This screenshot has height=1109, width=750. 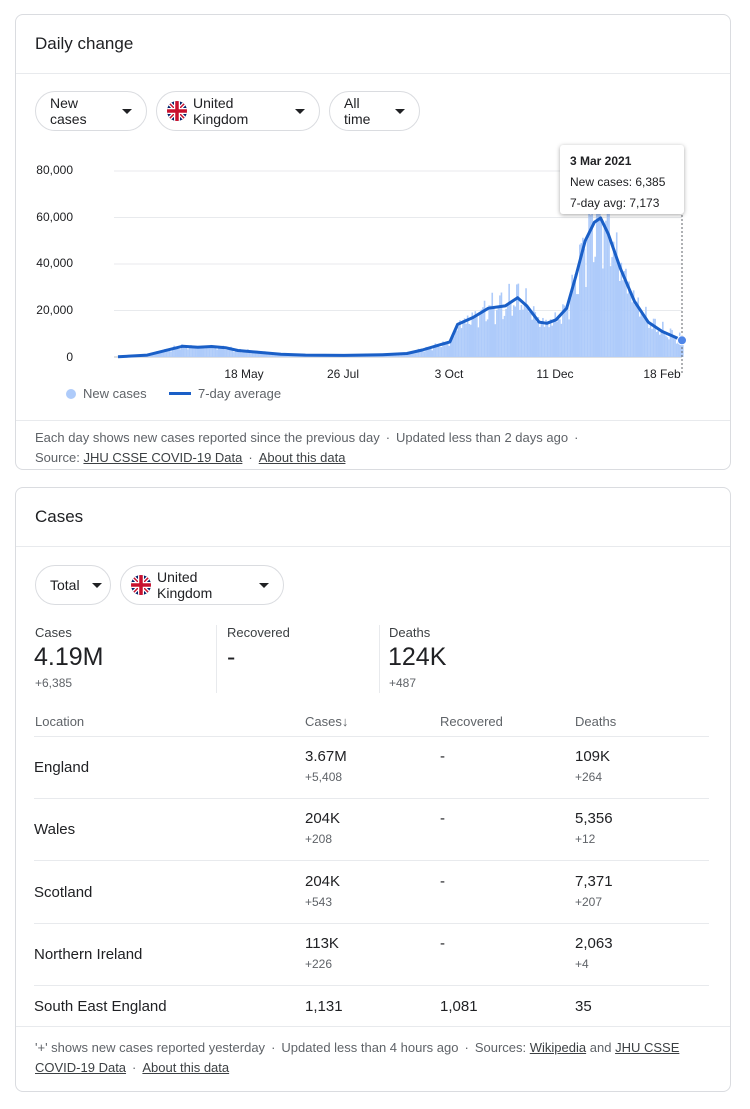 What do you see at coordinates (593, 756) in the screenshot?
I see `table-cell-deaths: 109K` at bounding box center [593, 756].